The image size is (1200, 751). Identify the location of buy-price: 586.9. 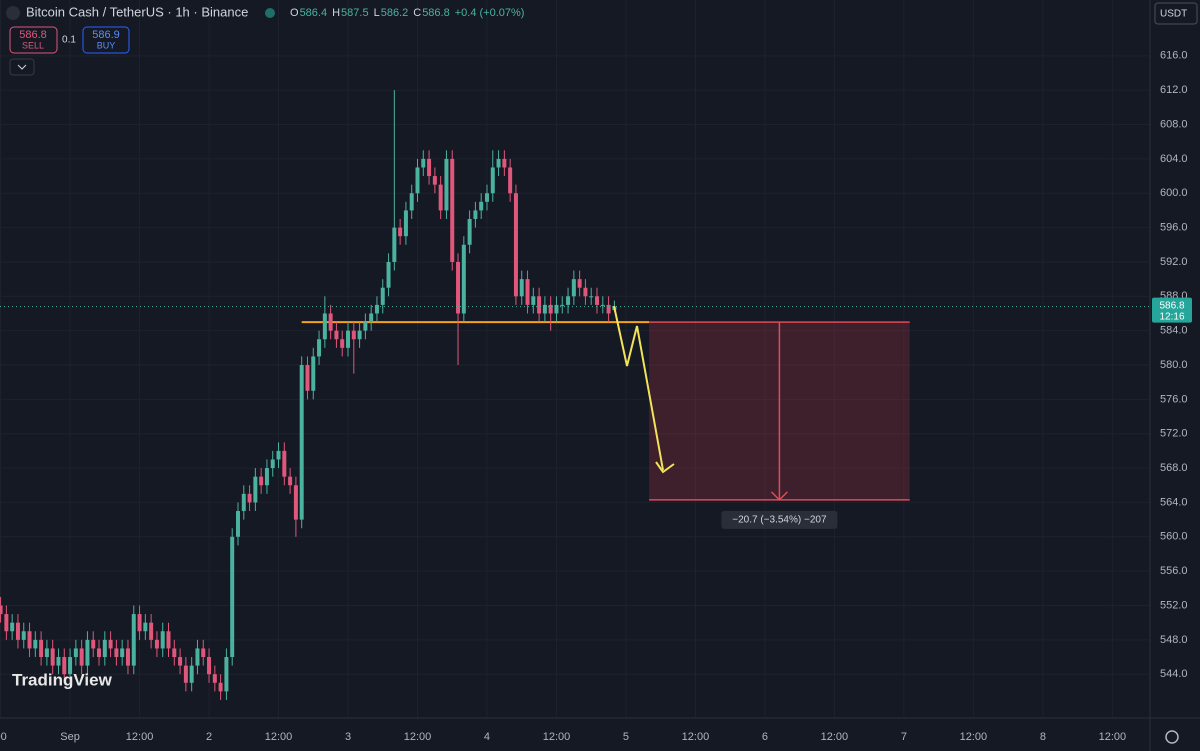
(106, 35).